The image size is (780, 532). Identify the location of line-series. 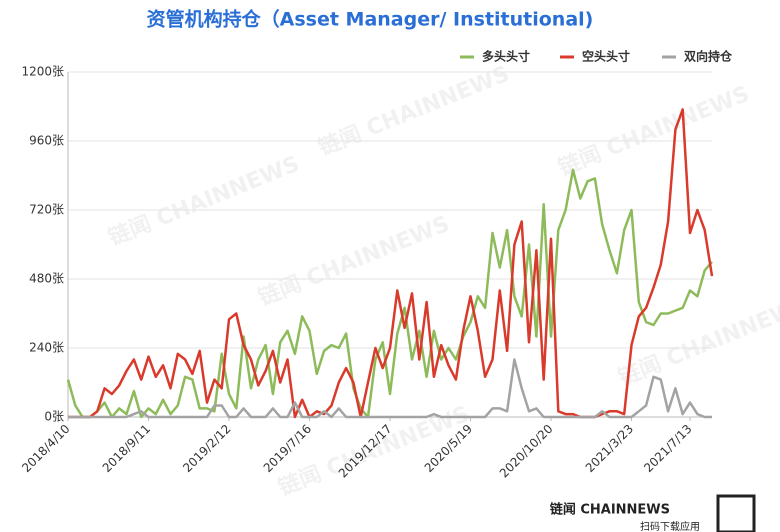
(390, 388).